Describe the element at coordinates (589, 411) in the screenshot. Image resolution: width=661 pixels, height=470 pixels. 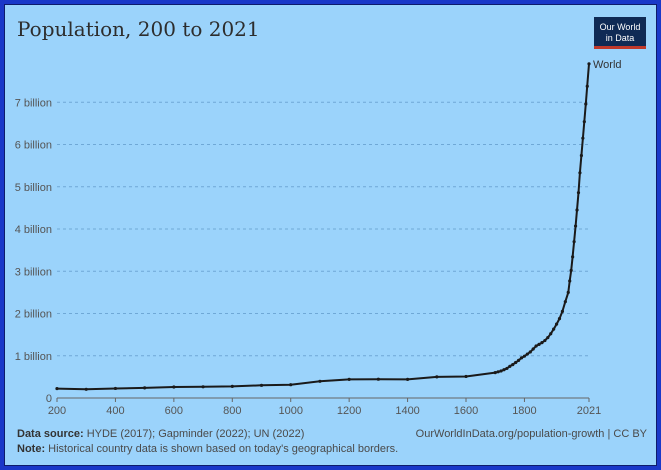
I see `x-tick-label: 2021` at that location.